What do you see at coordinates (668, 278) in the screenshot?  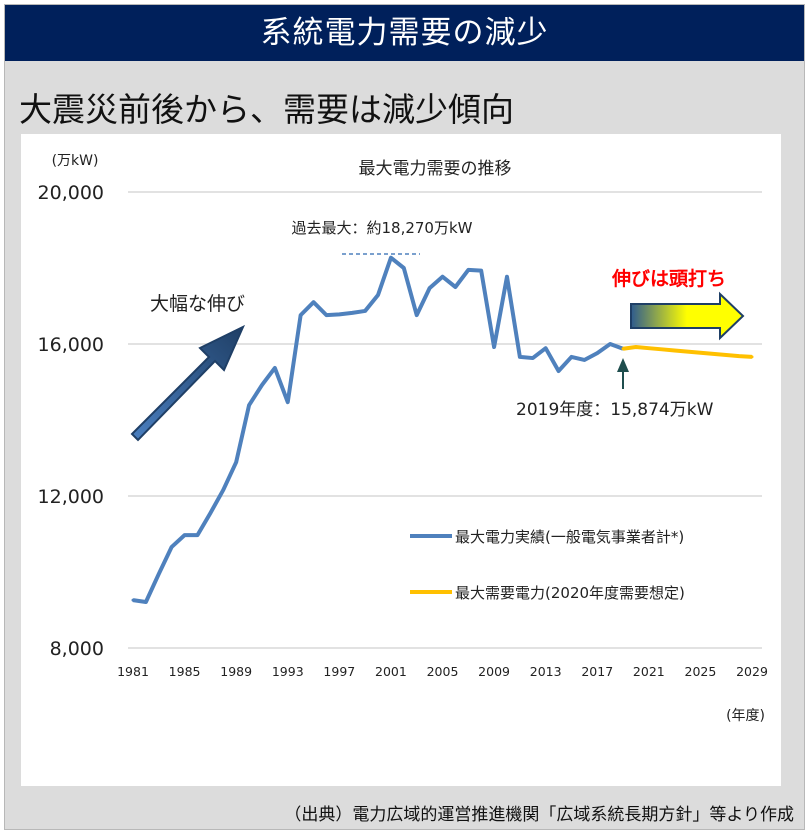 I see `plateau-annotation: 伸びは頭打ち` at bounding box center [668, 278].